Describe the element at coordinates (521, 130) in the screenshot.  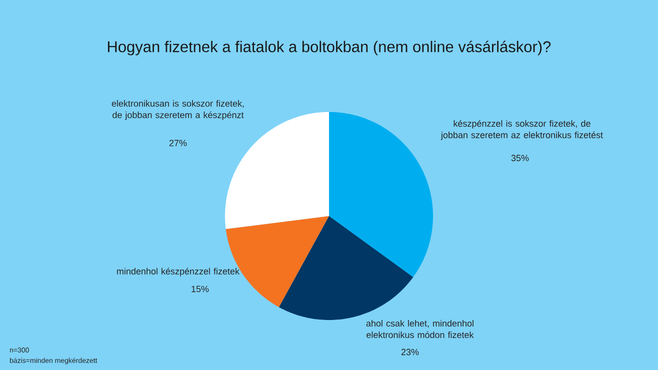
I see `slice-label: készpénzzel is sokszor fizetek, de jobban szeretem az elektronikus fizetést` at that location.